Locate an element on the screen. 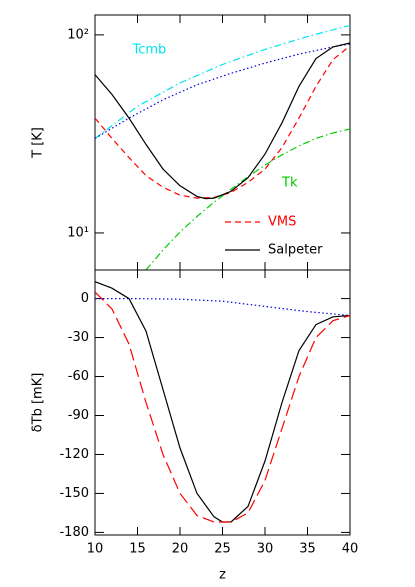  y-tick-label: -30 is located at coordinates (78, 337).